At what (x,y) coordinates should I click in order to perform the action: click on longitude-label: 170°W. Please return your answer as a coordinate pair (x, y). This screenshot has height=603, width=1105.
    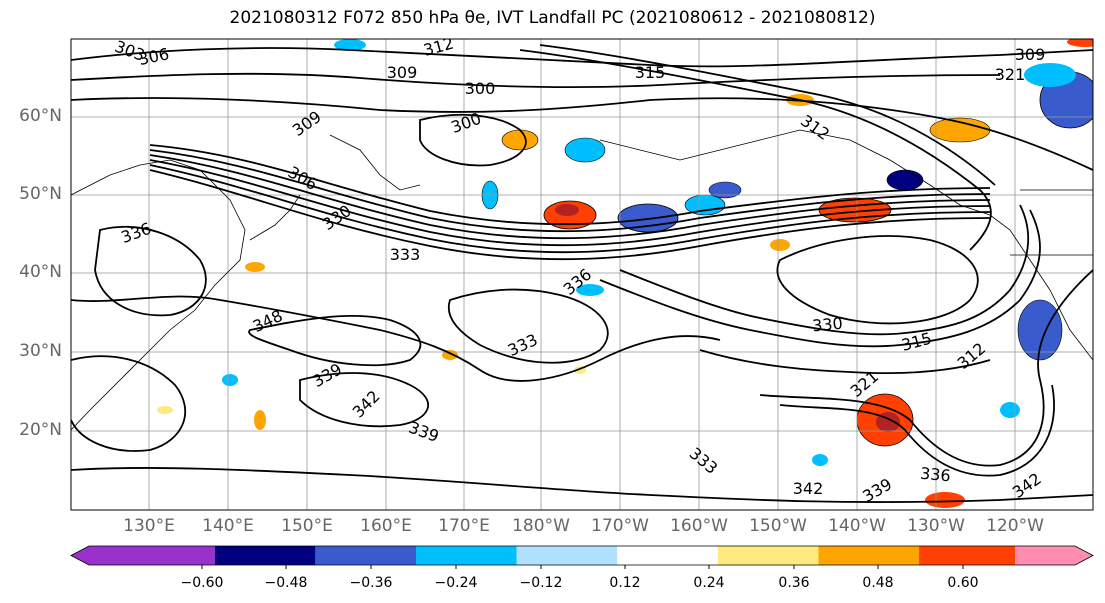
    Looking at the image, I should click on (620, 526).